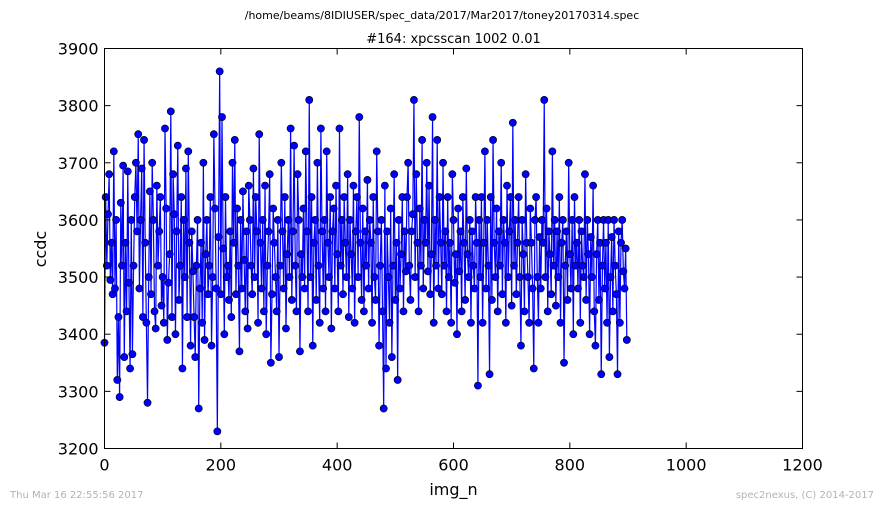 This screenshot has width=884, height=509. I want to click on x-tick-label: 600, so click(453, 465).